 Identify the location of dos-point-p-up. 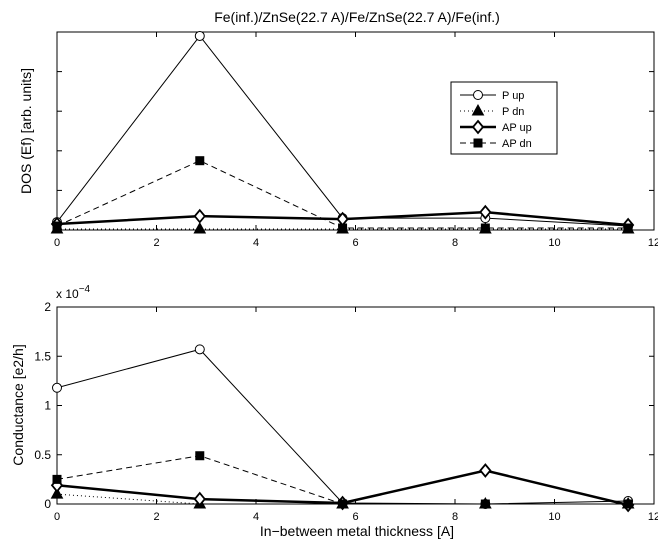
(199, 35).